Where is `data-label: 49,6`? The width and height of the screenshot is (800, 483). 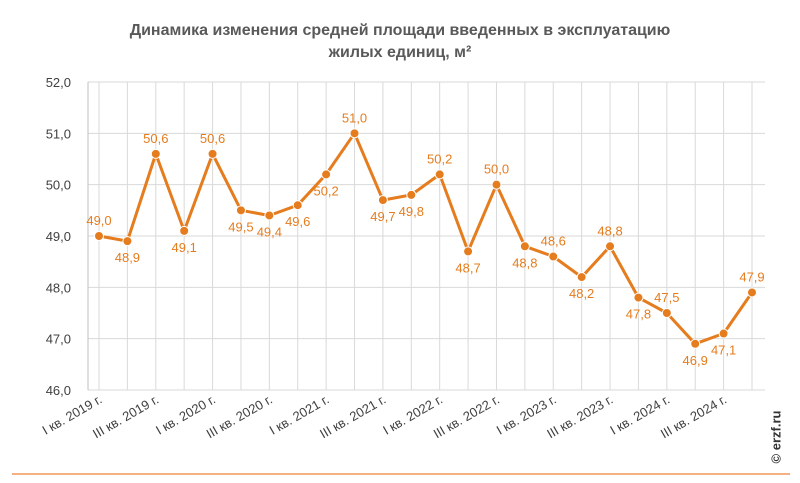
data-label: 49,6 is located at coordinates (297, 221).